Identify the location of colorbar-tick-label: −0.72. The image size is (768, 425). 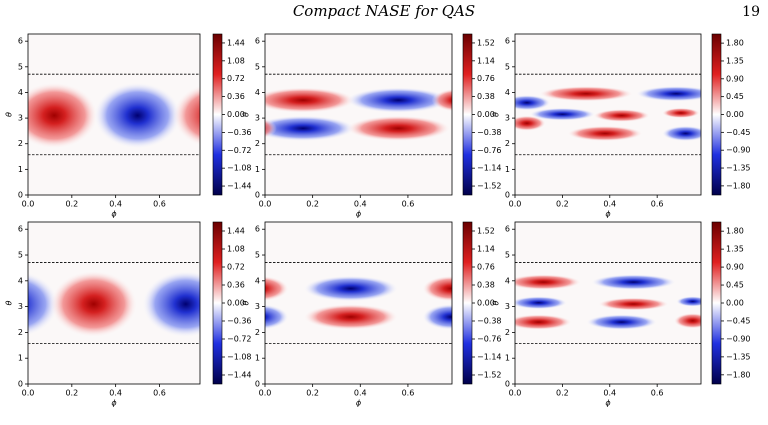
(239, 150).